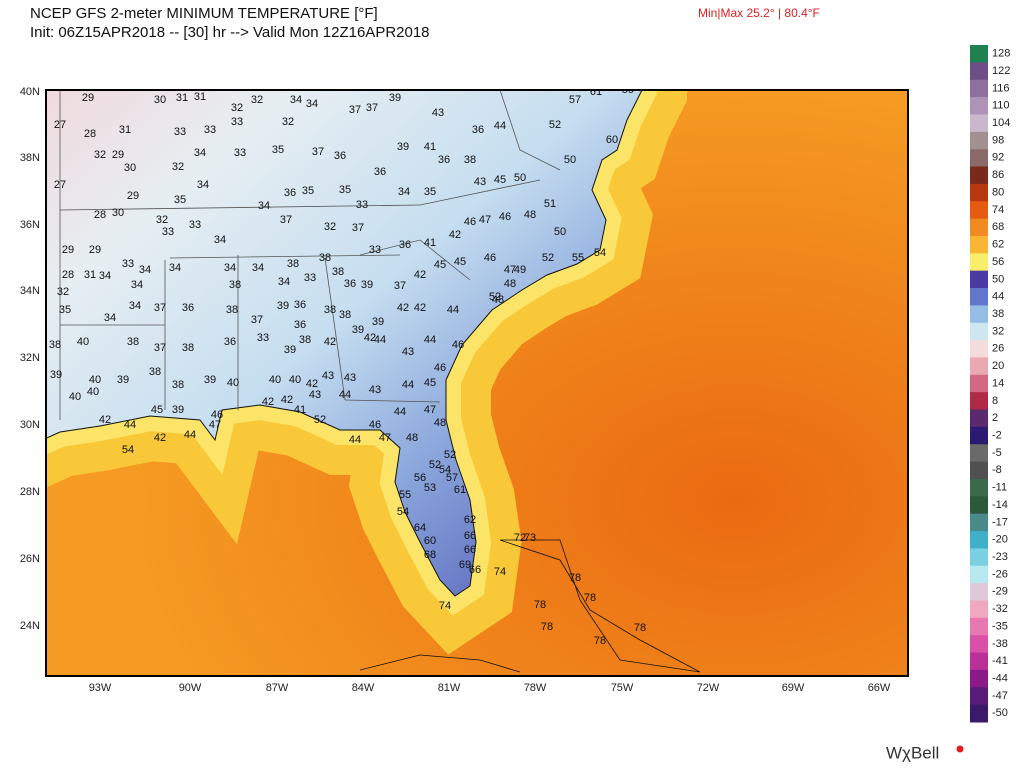 The width and height of the screenshot is (1024, 773). What do you see at coordinates (997, 453) in the screenshot?
I see `colorbar-label: -5` at bounding box center [997, 453].